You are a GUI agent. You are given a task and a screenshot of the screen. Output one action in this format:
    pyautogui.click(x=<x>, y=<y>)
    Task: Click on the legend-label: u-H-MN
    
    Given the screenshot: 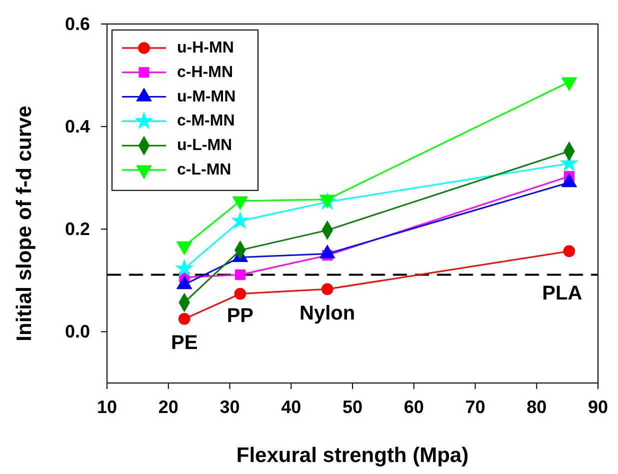 What is the action you would take?
    pyautogui.click(x=205, y=48)
    